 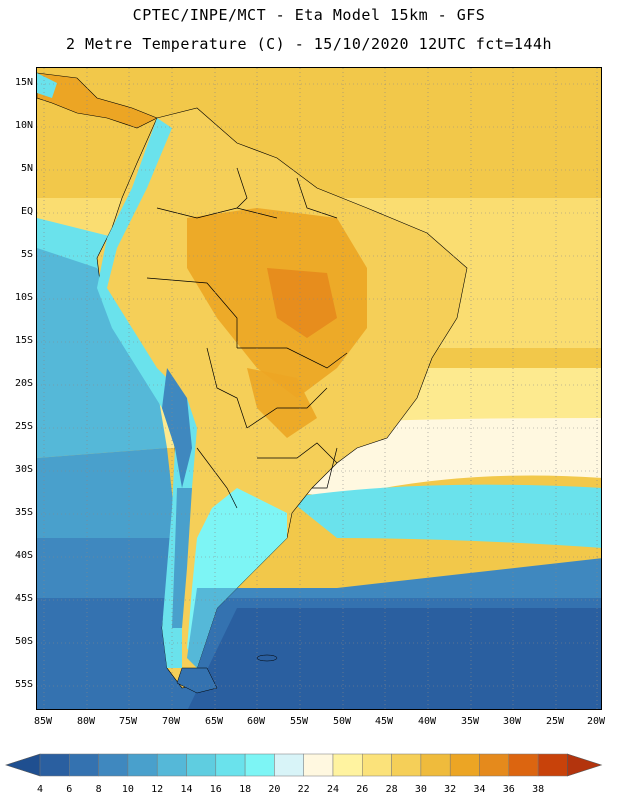 What do you see at coordinates (333, 789) in the screenshot?
I see `color-scale-tick-label: 24` at bounding box center [333, 789].